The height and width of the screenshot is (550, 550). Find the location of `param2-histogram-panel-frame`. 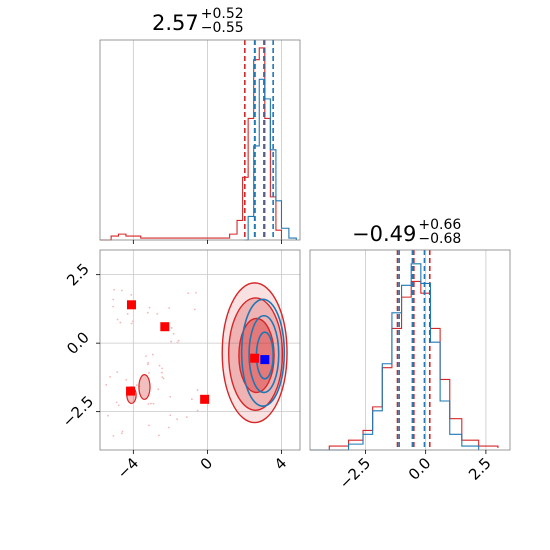

param2-histogram-panel-frame is located at coordinates (410, 350).